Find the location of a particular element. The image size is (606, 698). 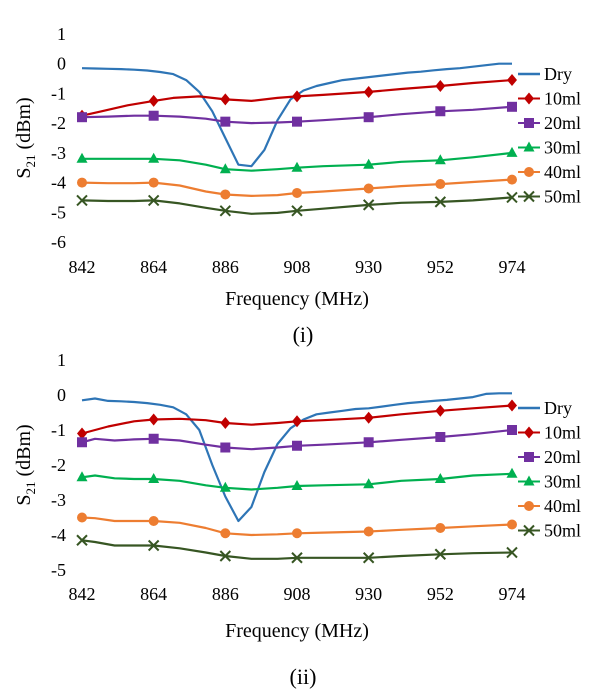

legend-item-10ml: 10ml is located at coordinates (549, 433).